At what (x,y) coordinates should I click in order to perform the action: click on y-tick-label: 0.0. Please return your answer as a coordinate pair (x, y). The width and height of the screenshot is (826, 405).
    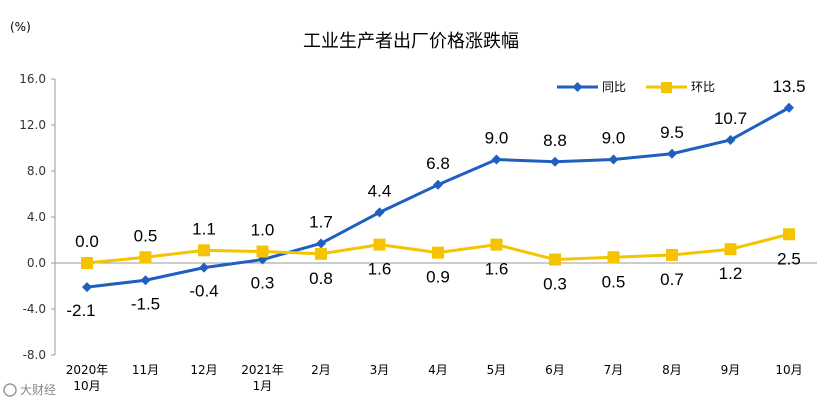
    Looking at the image, I should click on (36, 263).